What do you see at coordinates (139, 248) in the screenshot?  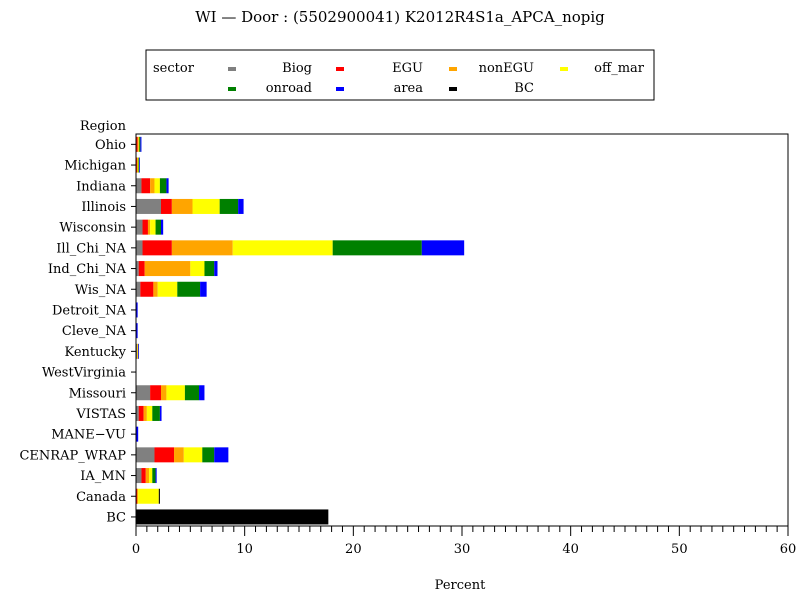 I see `bar-ill-chi-na-biog` at bounding box center [139, 248].